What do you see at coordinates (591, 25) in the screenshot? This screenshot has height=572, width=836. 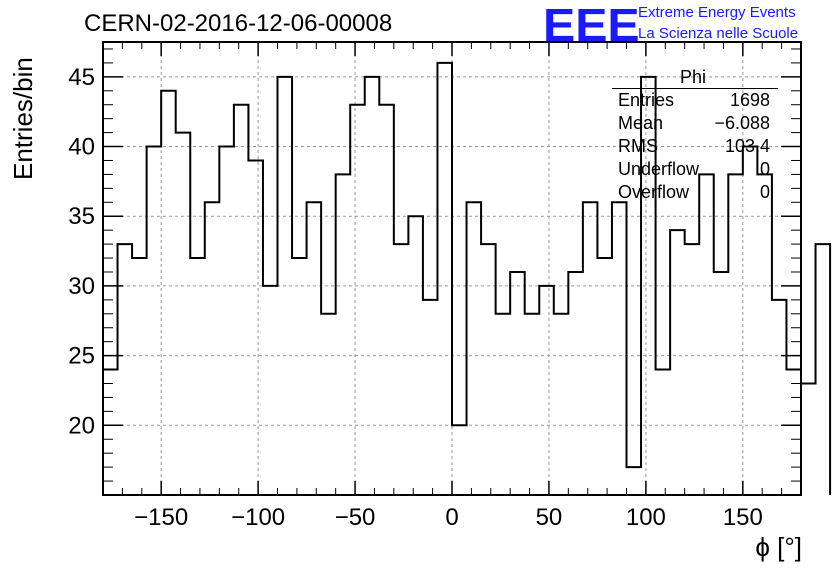 I see `eee-logo: EEE` at bounding box center [591, 25].